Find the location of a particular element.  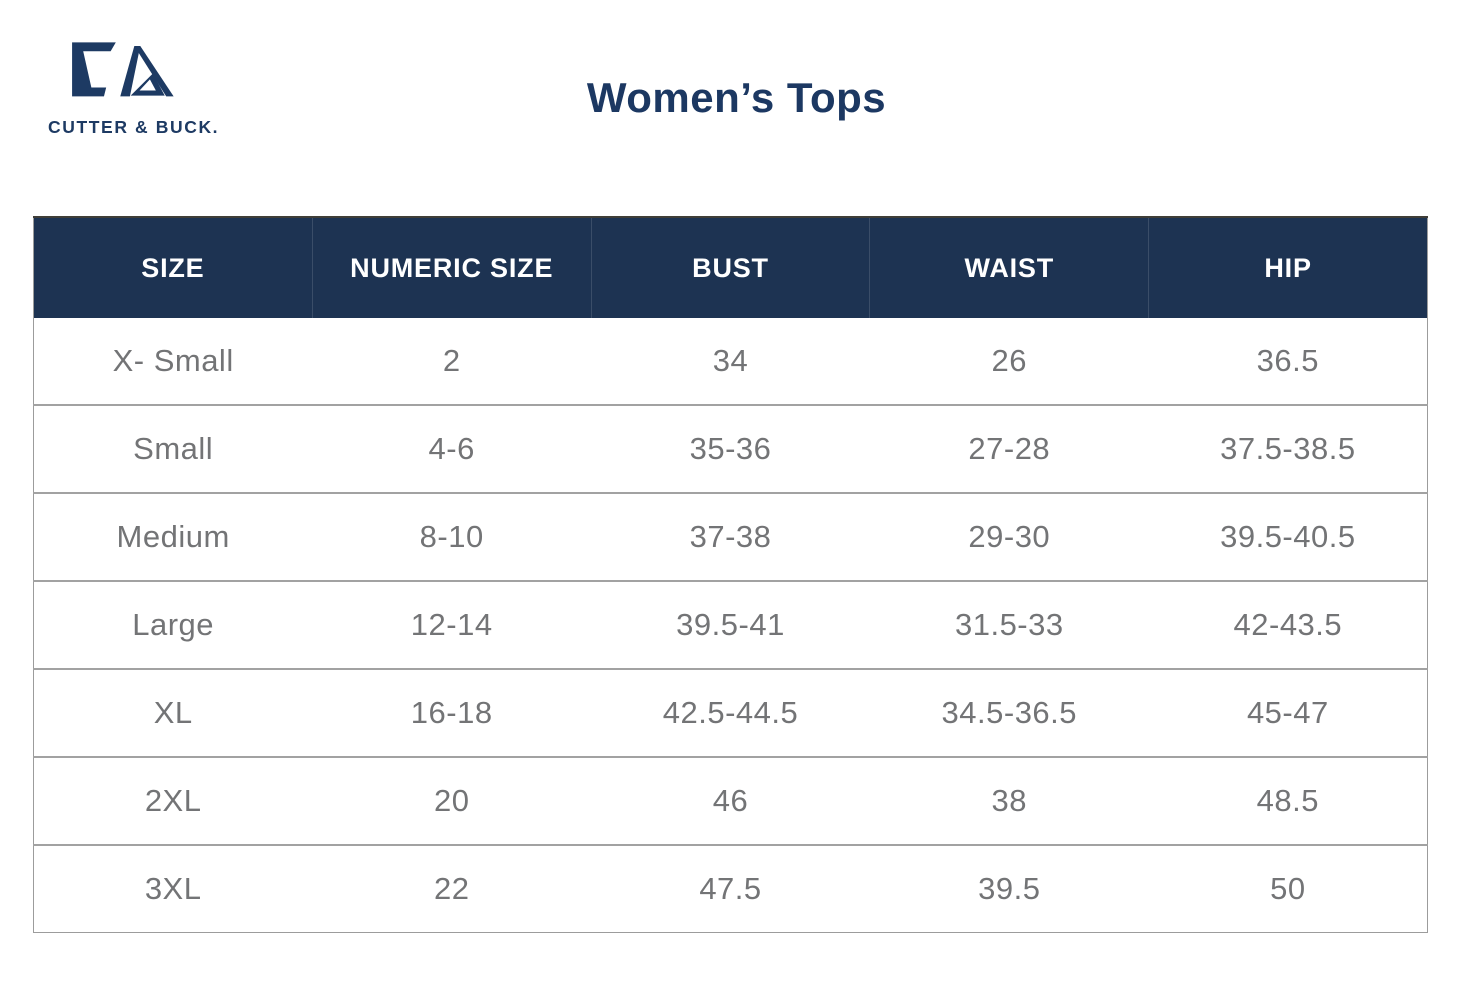

table-cell: Large is located at coordinates (173, 624).